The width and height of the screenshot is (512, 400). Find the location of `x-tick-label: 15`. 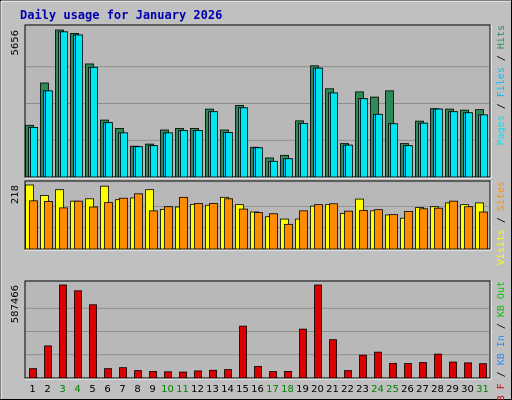

x-tick-label: 15 is located at coordinates (242, 389).